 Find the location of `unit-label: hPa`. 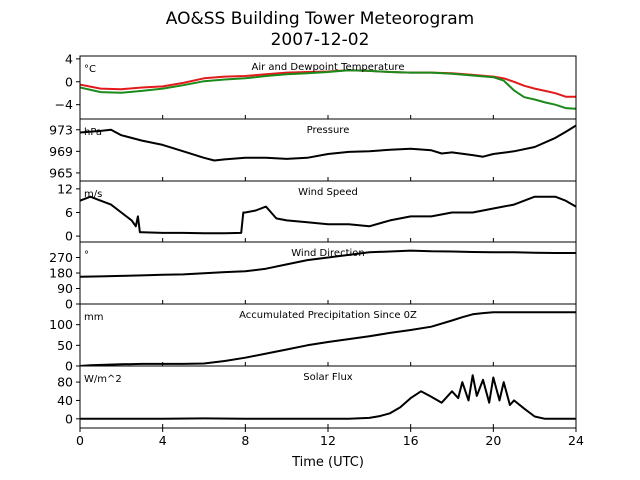

unit-label: hPa is located at coordinates (93, 132).